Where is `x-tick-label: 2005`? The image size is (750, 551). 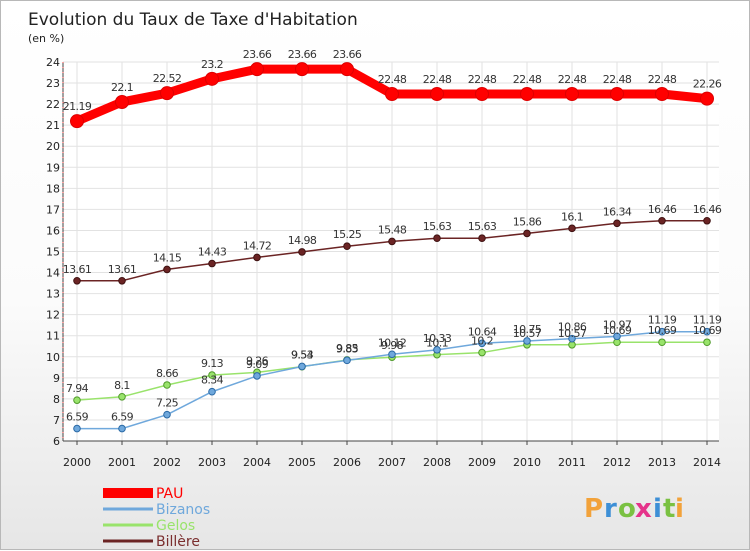
x-tick-label: 2005 is located at coordinates (302, 462).